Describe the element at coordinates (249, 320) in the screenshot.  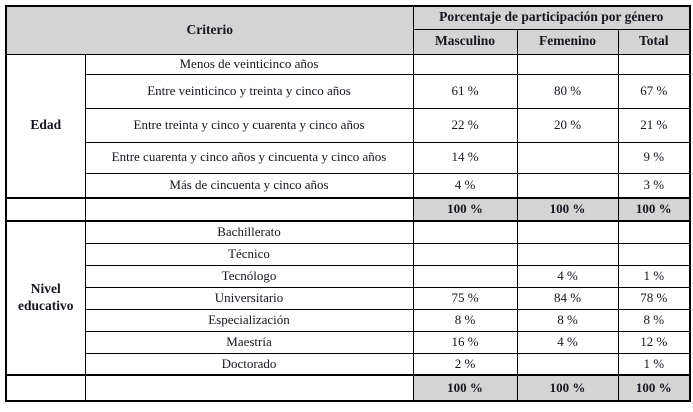
I see `criteria-cell: Especialización` at that location.